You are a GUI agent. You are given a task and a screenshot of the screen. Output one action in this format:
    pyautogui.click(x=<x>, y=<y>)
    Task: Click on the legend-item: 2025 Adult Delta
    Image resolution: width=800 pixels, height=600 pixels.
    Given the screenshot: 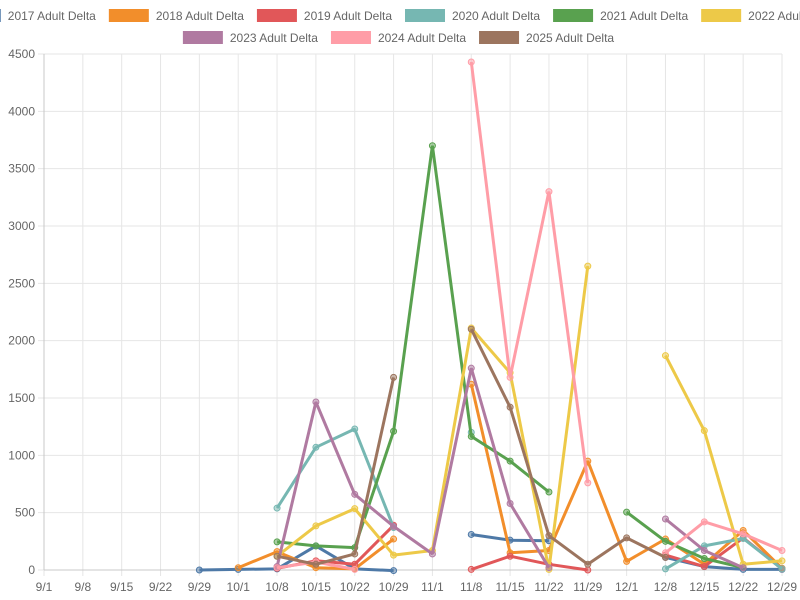 What is the action you would take?
    pyautogui.click(x=546, y=38)
    